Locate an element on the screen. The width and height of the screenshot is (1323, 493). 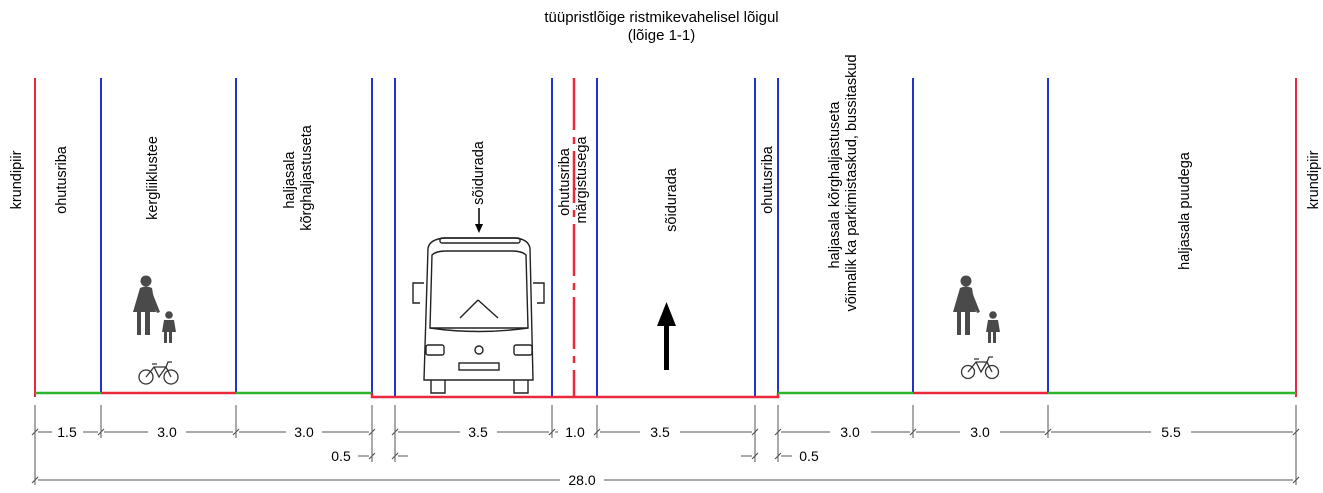
diagram-title: tüüpristlõige ristmikevahelisel lõigul is located at coordinates (661, 17).